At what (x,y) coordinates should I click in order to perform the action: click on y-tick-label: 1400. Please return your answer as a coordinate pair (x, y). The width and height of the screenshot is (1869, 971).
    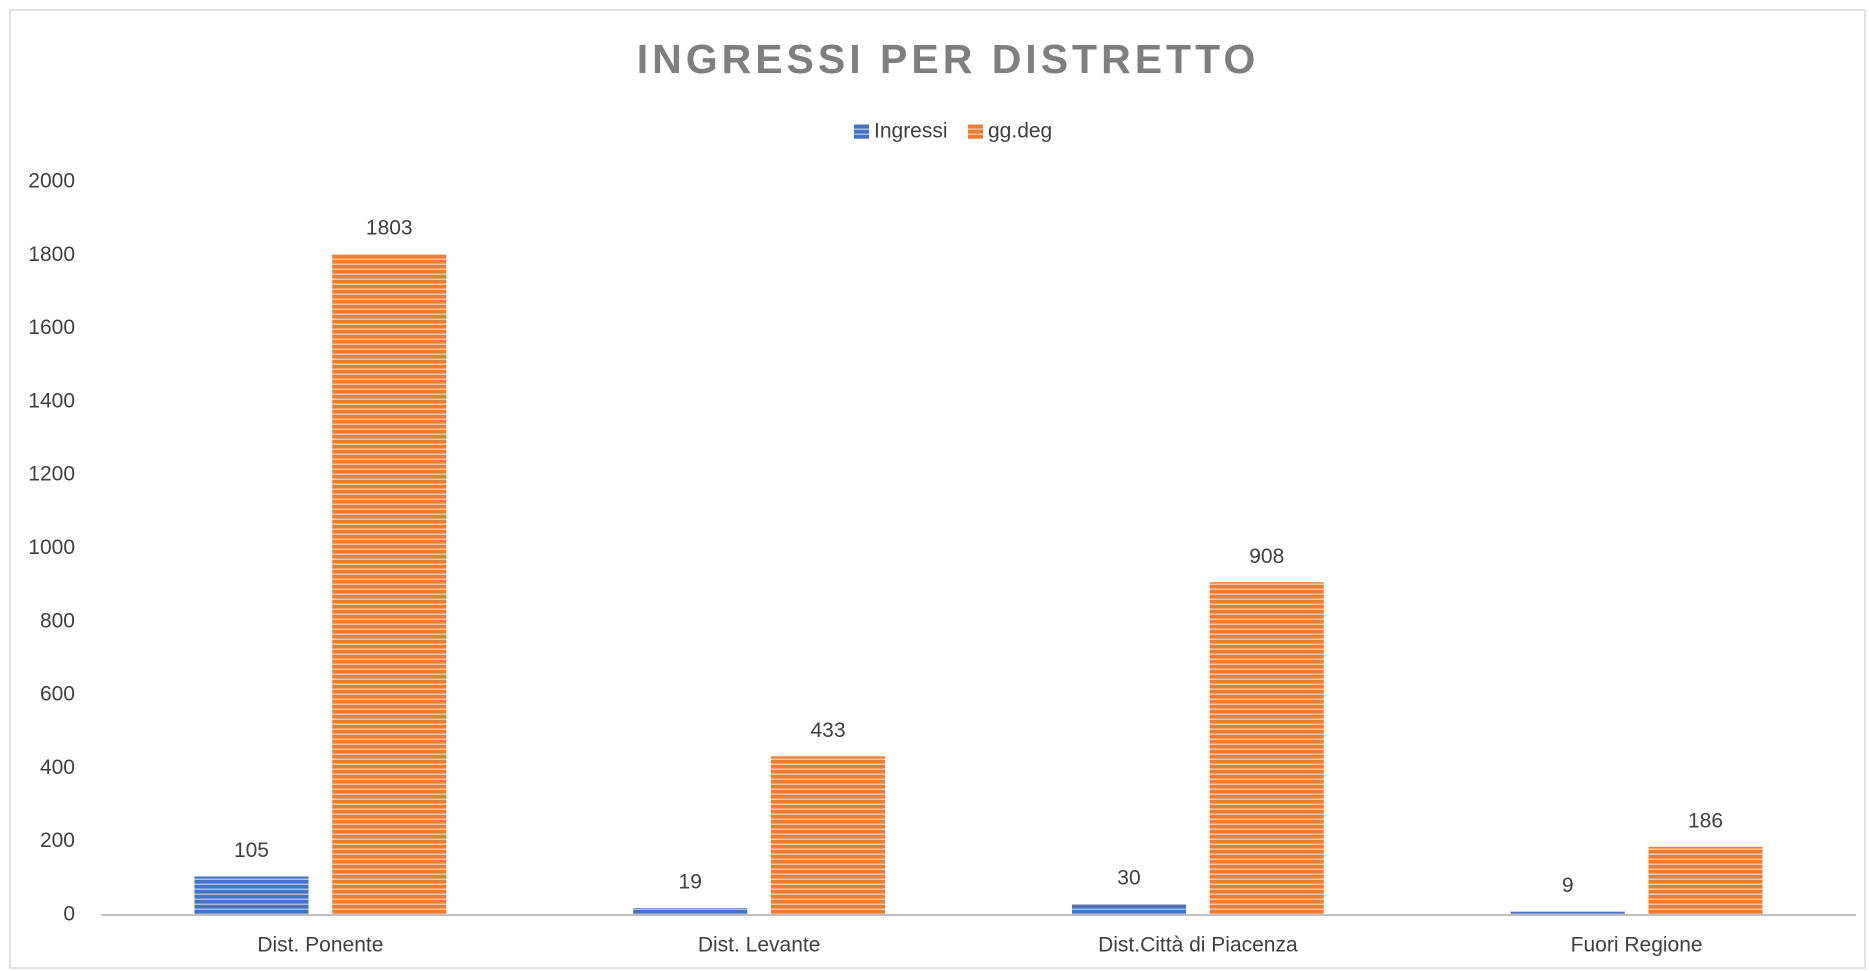
    Looking at the image, I should click on (51, 400).